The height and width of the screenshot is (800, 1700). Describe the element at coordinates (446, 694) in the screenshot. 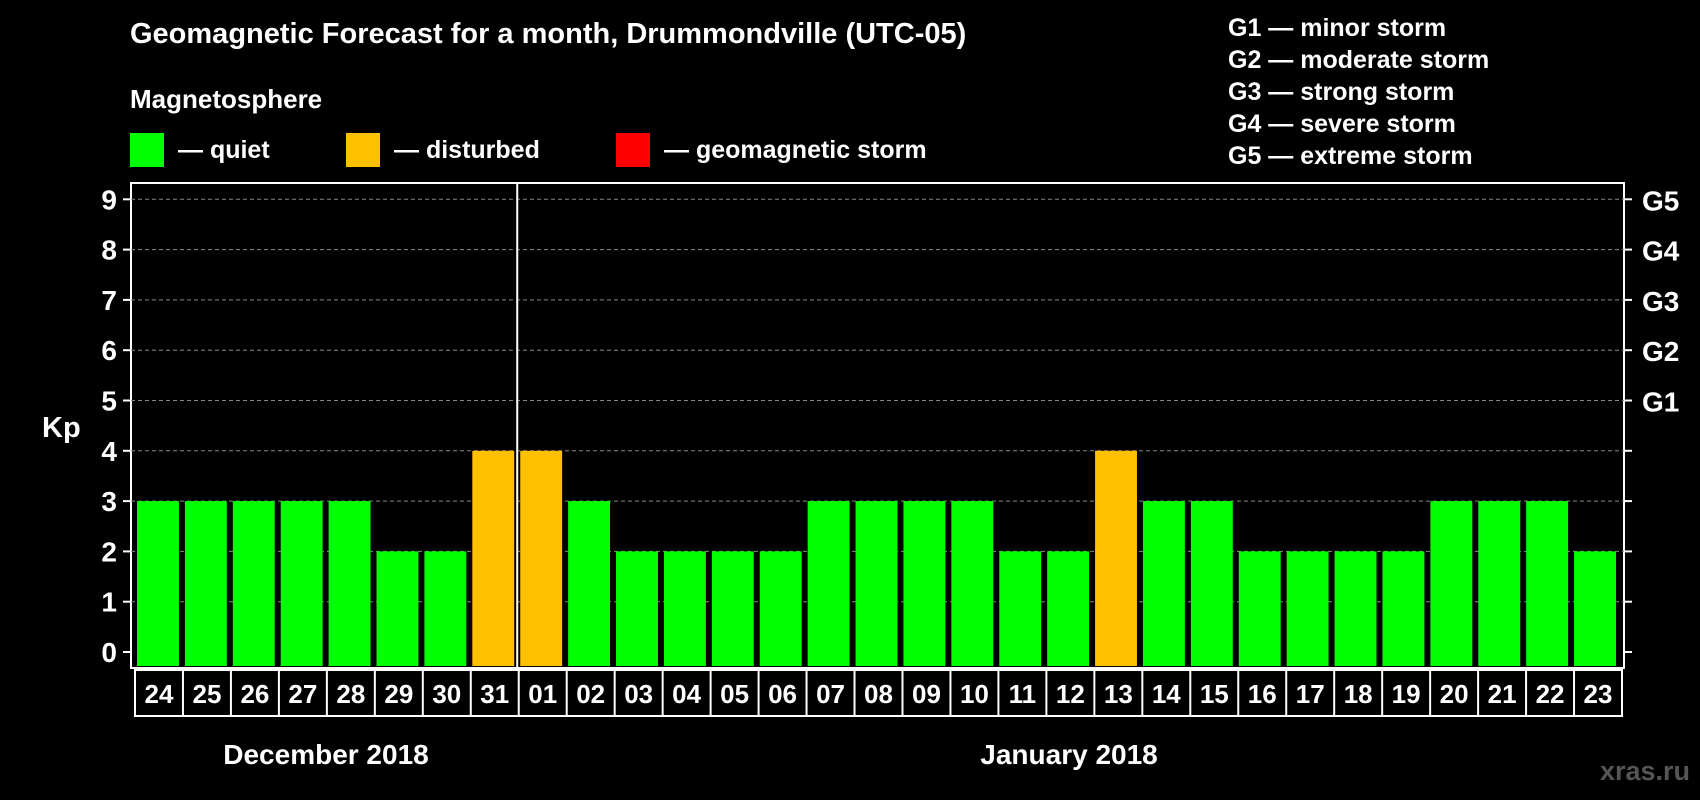

I see `x-tick-label: 30` at that location.